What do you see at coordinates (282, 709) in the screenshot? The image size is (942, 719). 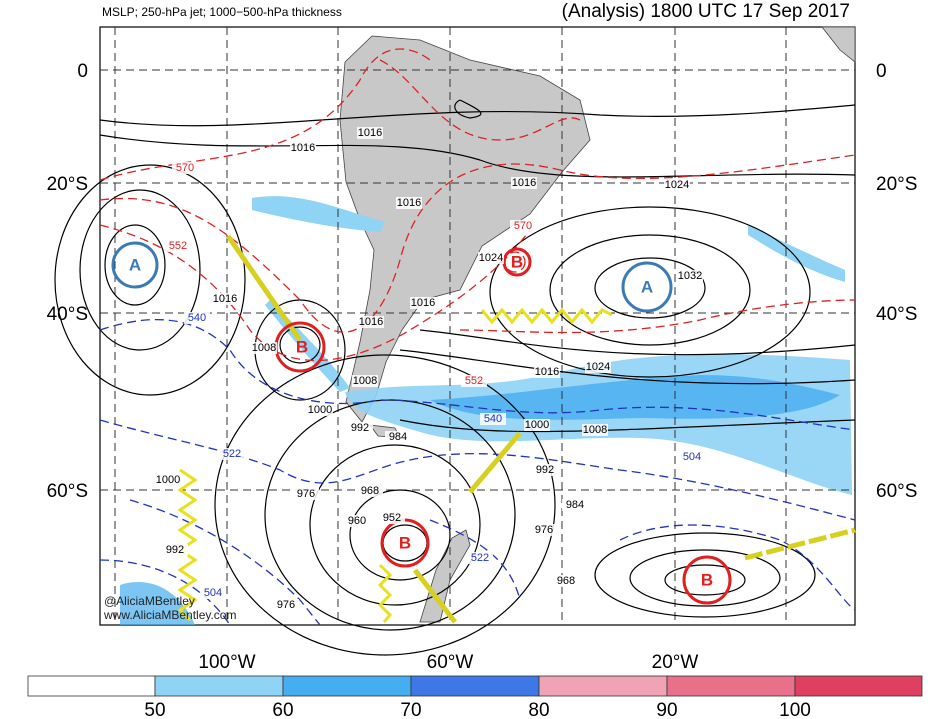 I see `colorbar-tick-label: 60` at bounding box center [282, 709].